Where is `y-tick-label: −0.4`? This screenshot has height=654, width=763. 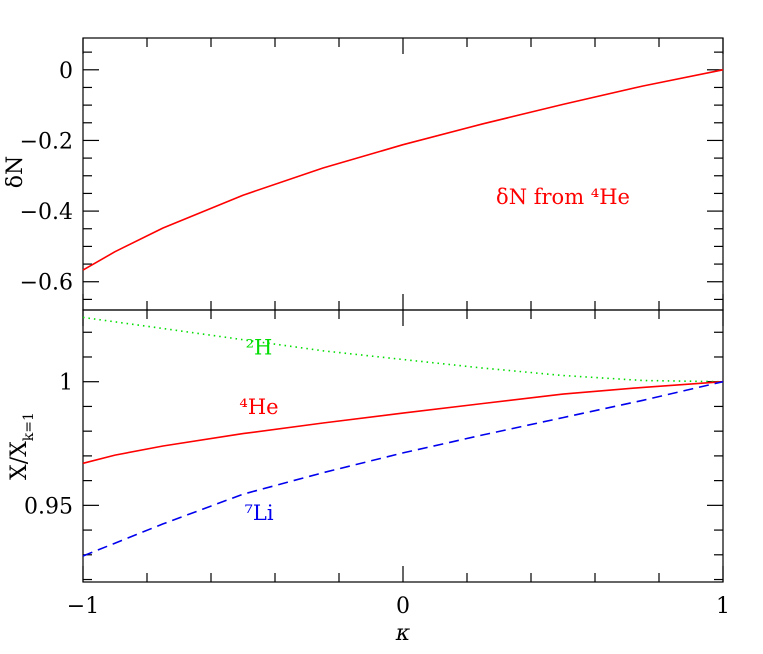
y-tick-label: −0.4 is located at coordinates (46, 212).